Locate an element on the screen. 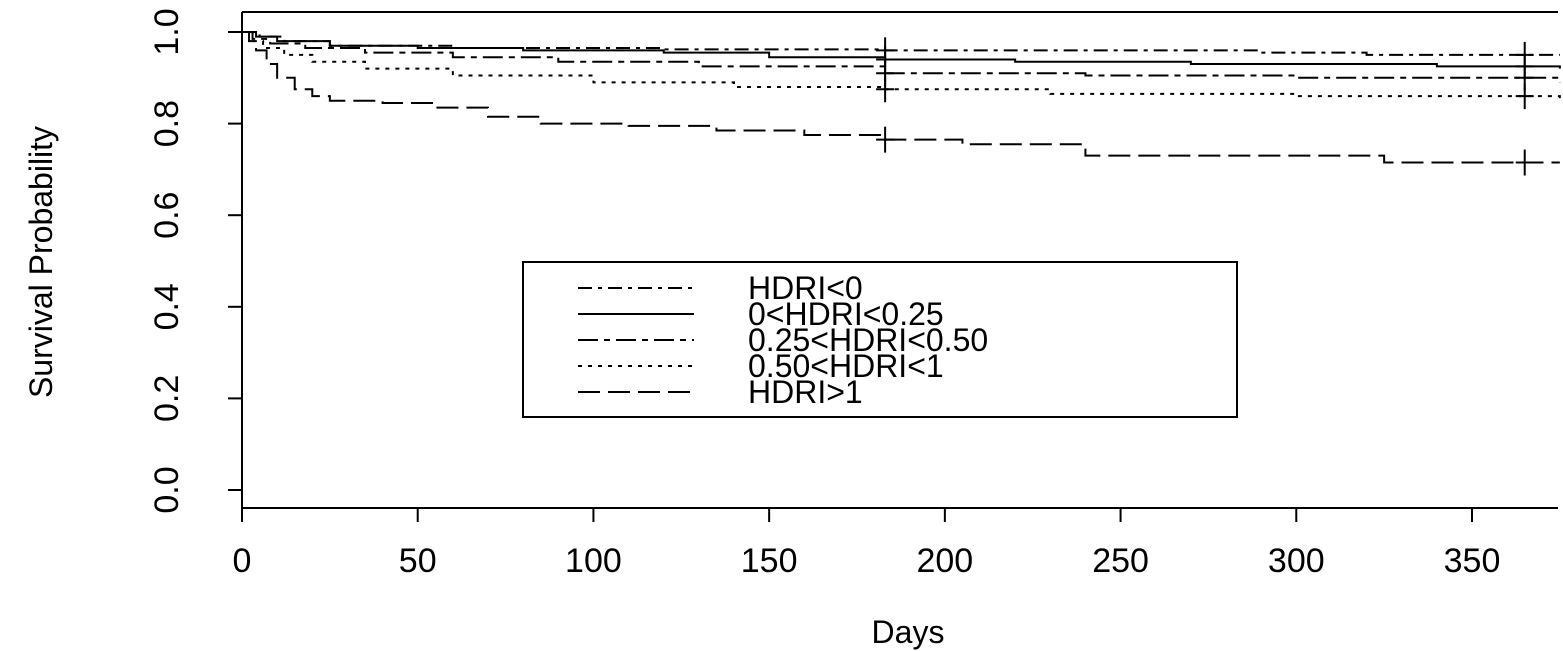  y-tick-label: 0.0 is located at coordinates (167, 489).